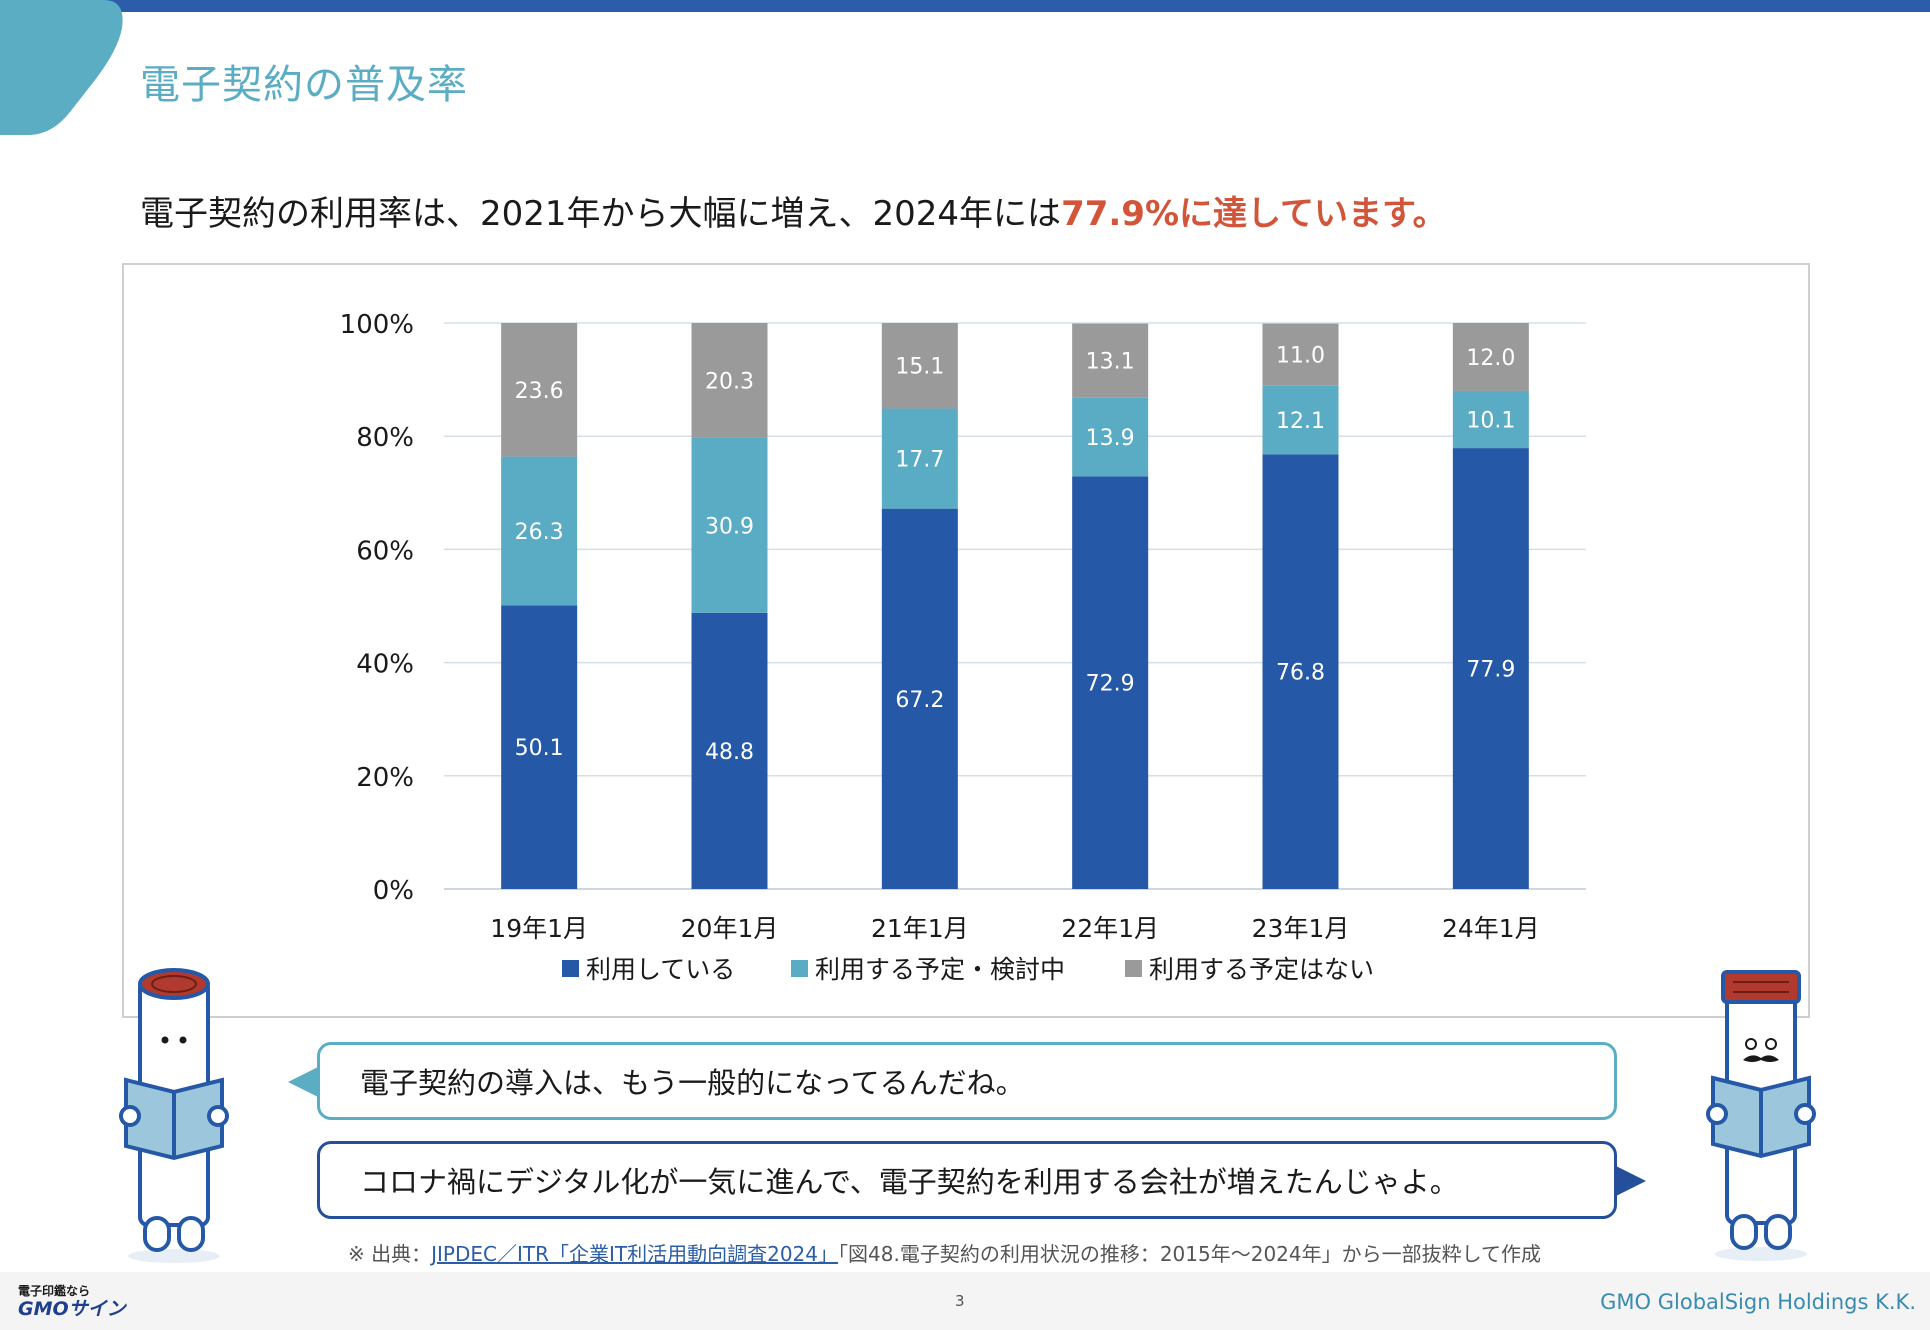 This screenshot has height=1330, width=1930. What do you see at coordinates (539, 928) in the screenshot?
I see `x-tick-label: 19年1月` at bounding box center [539, 928].